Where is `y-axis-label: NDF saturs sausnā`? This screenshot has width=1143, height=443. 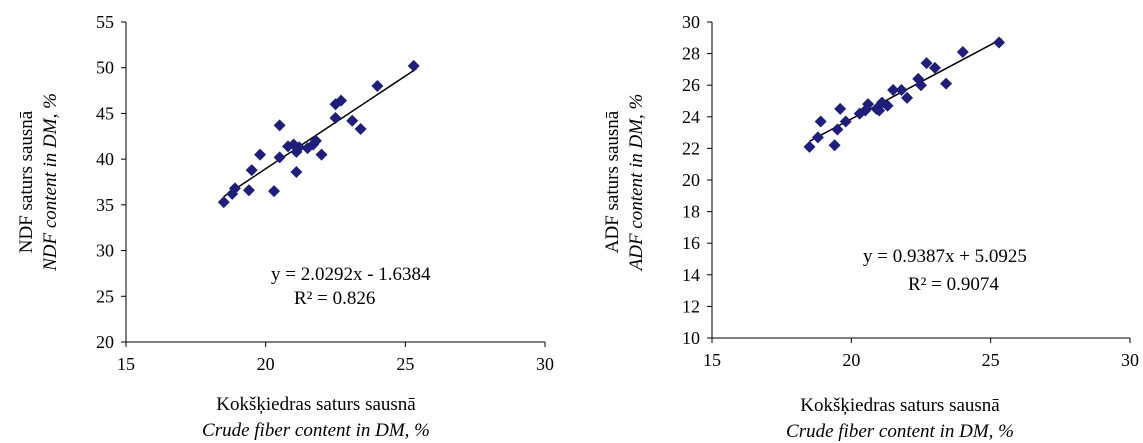 y-axis-label: NDF saturs sausnā is located at coordinates (26, 181).